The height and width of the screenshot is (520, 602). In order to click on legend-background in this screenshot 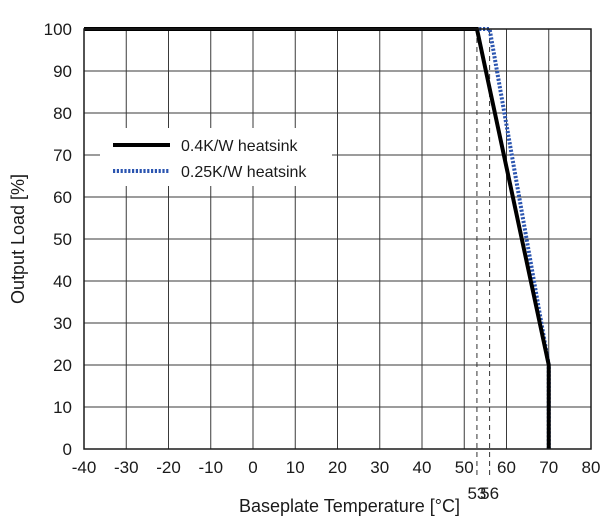, I will do `click(216, 157)`.